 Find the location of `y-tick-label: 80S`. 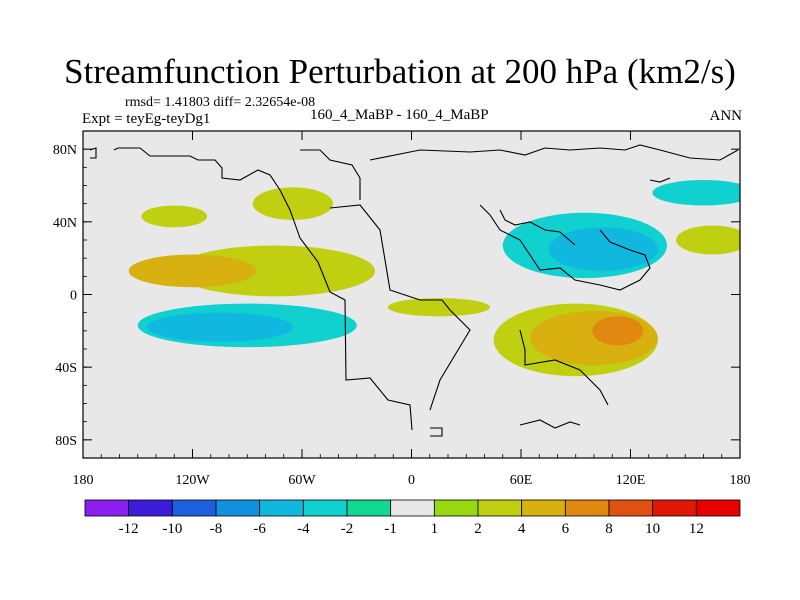

y-tick-label: 80S is located at coordinates (66, 441).